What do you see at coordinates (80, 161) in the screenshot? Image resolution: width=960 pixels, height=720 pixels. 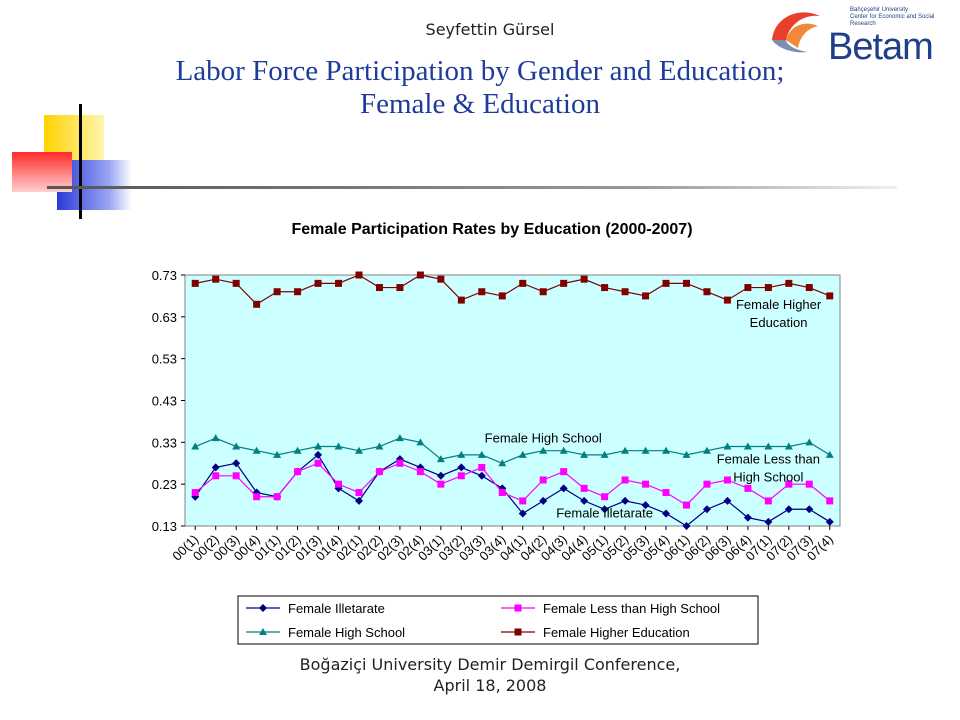 I see `deco-vertical-line` at bounding box center [80, 161].